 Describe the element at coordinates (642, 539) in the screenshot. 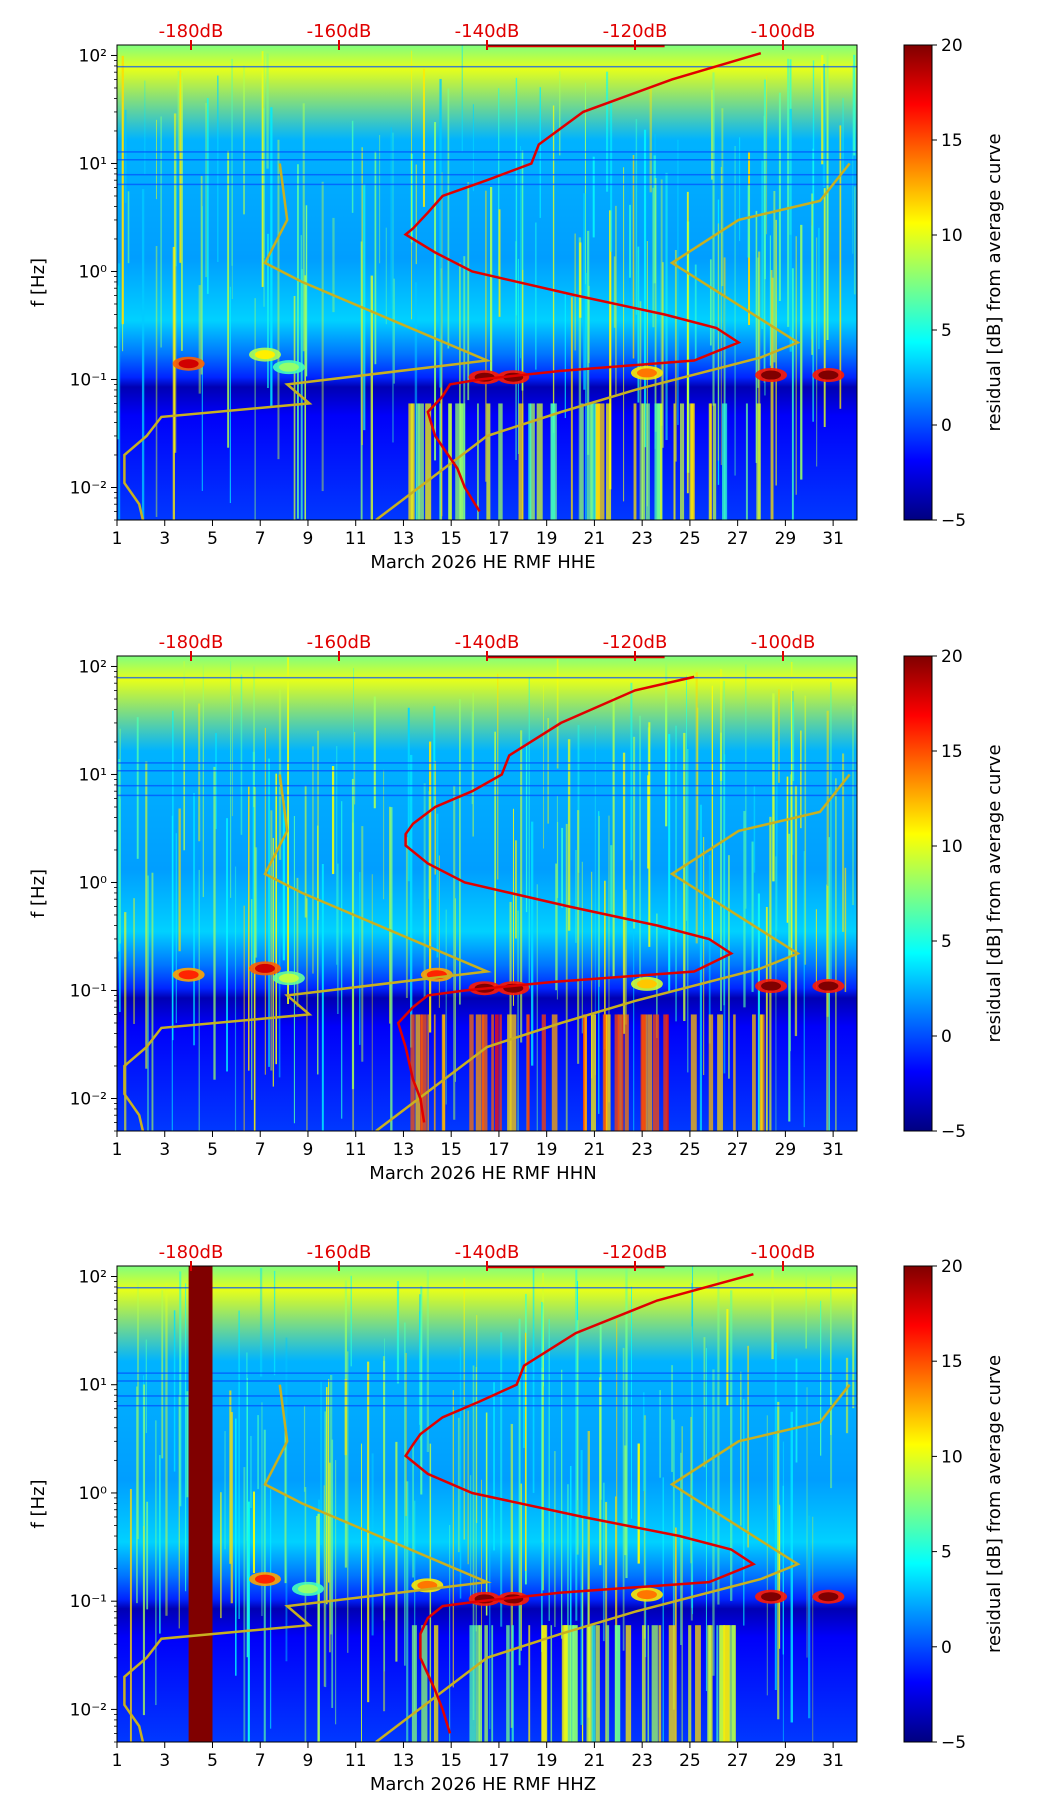

I see `x-tick-label: 23` at that location.